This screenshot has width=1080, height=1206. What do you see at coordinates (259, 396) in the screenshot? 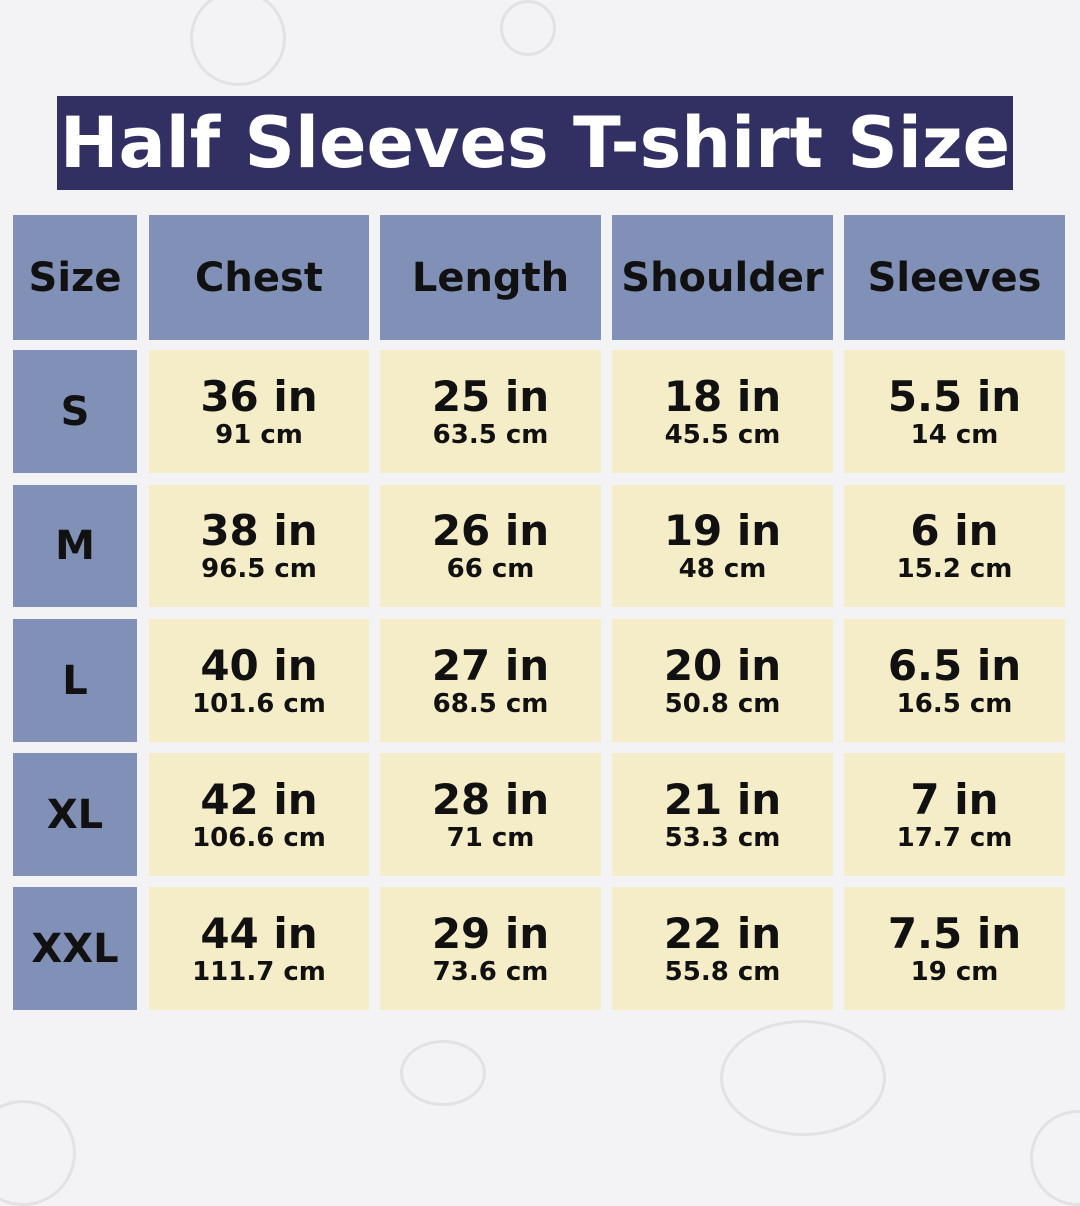
I see `inches-value: 36 in` at bounding box center [259, 396].